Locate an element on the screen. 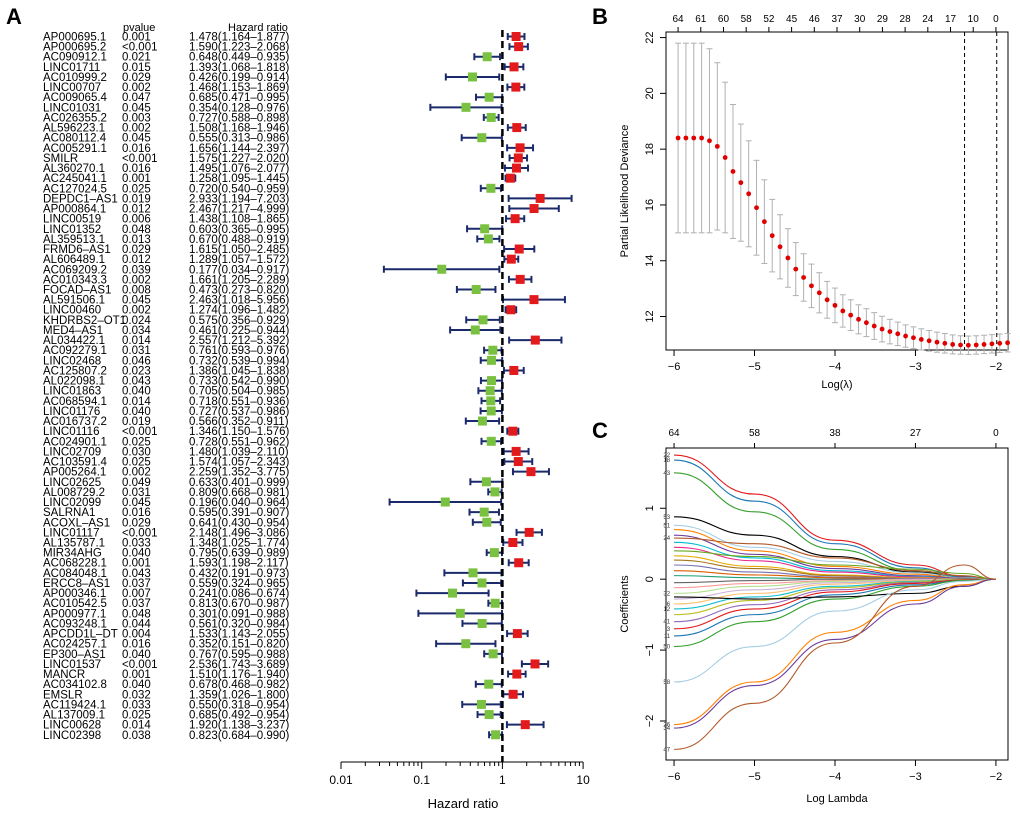 The height and width of the screenshot is (817, 1020). gene-label: SALRNA1 is located at coordinates (69, 513).